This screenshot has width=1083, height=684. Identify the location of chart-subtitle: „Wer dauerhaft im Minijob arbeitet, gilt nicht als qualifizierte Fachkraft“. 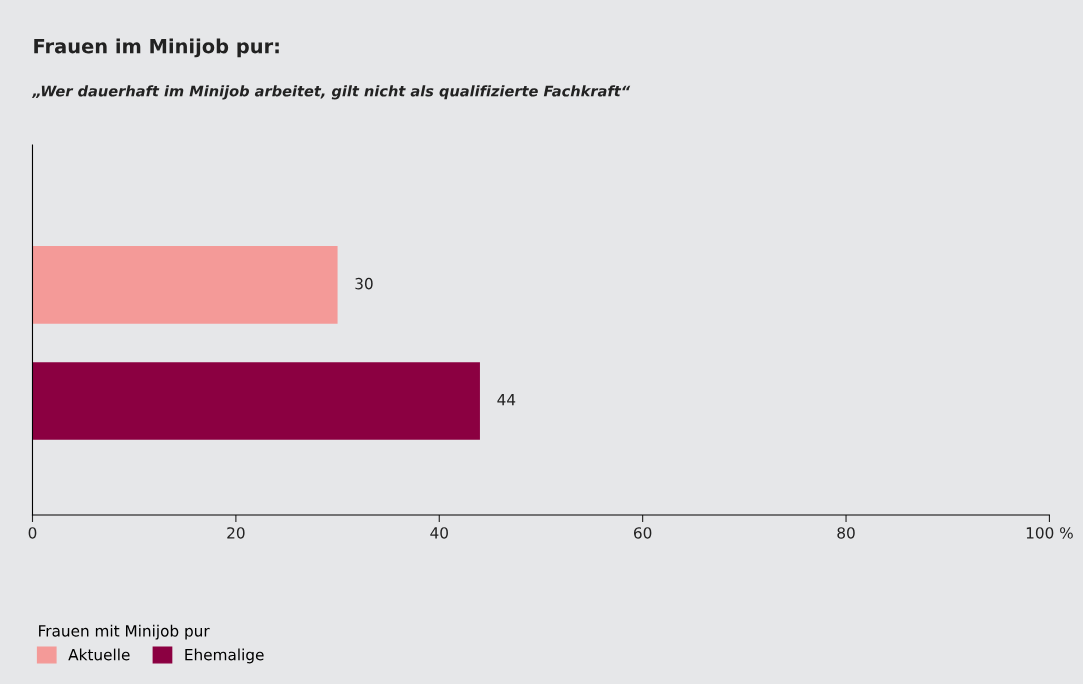
(331, 92).